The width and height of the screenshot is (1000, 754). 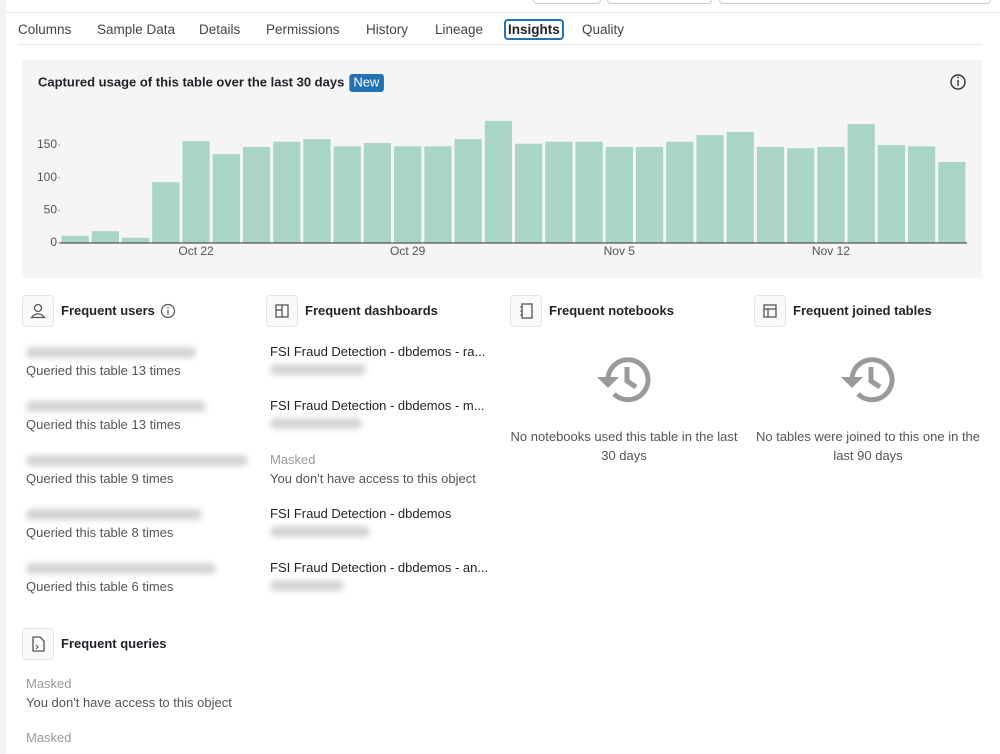 What do you see at coordinates (862, 310) in the screenshot?
I see `section-title: Frequent joined tables` at bounding box center [862, 310].